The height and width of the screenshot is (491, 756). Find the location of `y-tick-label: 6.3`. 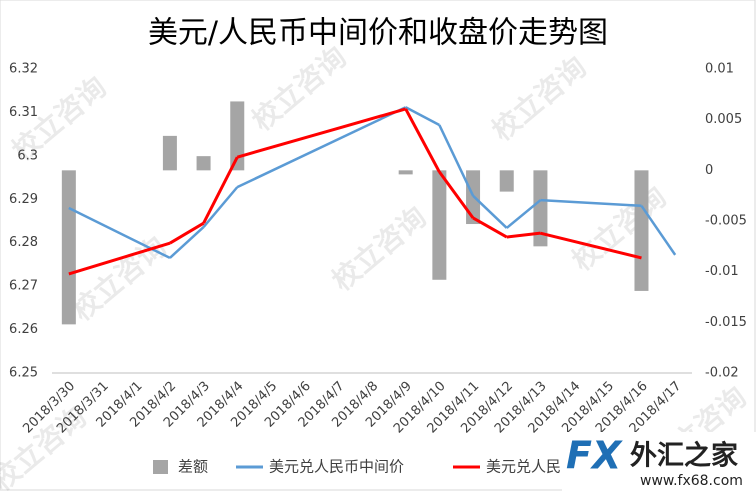

y-tick-label: 6.3 is located at coordinates (27, 155).